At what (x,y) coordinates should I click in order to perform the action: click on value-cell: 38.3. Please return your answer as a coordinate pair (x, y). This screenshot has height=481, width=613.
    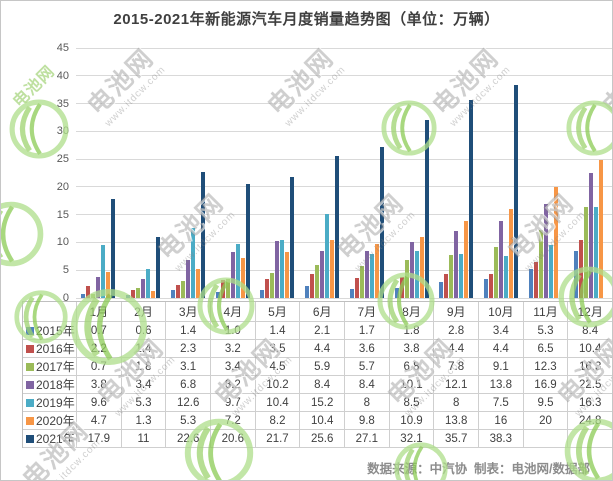
    Looking at the image, I should click on (501, 439).